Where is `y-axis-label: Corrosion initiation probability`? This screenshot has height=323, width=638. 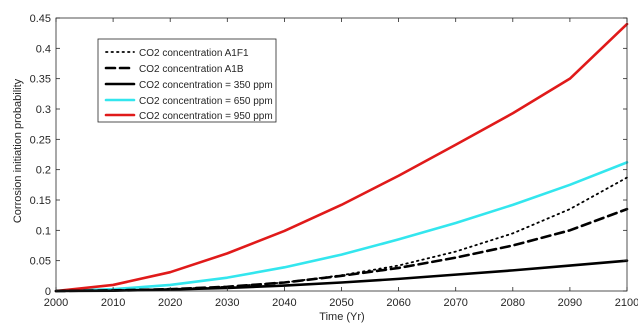
y-axis-label: Corrosion initiation probability is located at coordinates (18, 150).